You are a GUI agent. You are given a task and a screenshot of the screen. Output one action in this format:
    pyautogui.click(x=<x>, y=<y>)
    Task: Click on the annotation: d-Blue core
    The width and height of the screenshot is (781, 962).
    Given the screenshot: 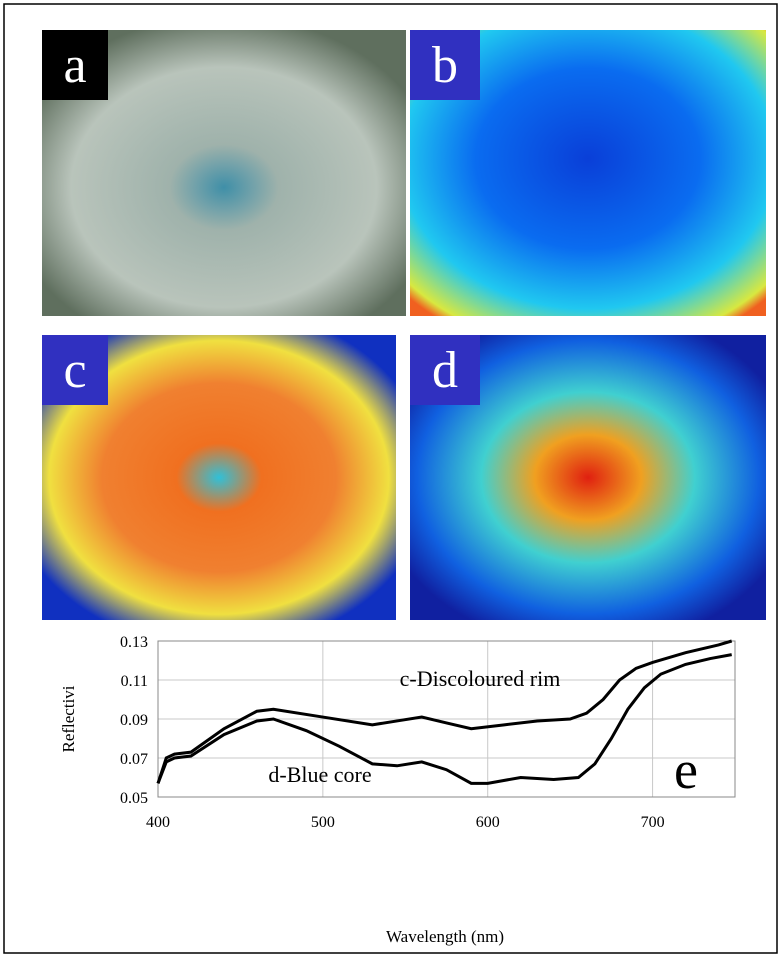 What is the action you would take?
    pyautogui.click(x=319, y=774)
    